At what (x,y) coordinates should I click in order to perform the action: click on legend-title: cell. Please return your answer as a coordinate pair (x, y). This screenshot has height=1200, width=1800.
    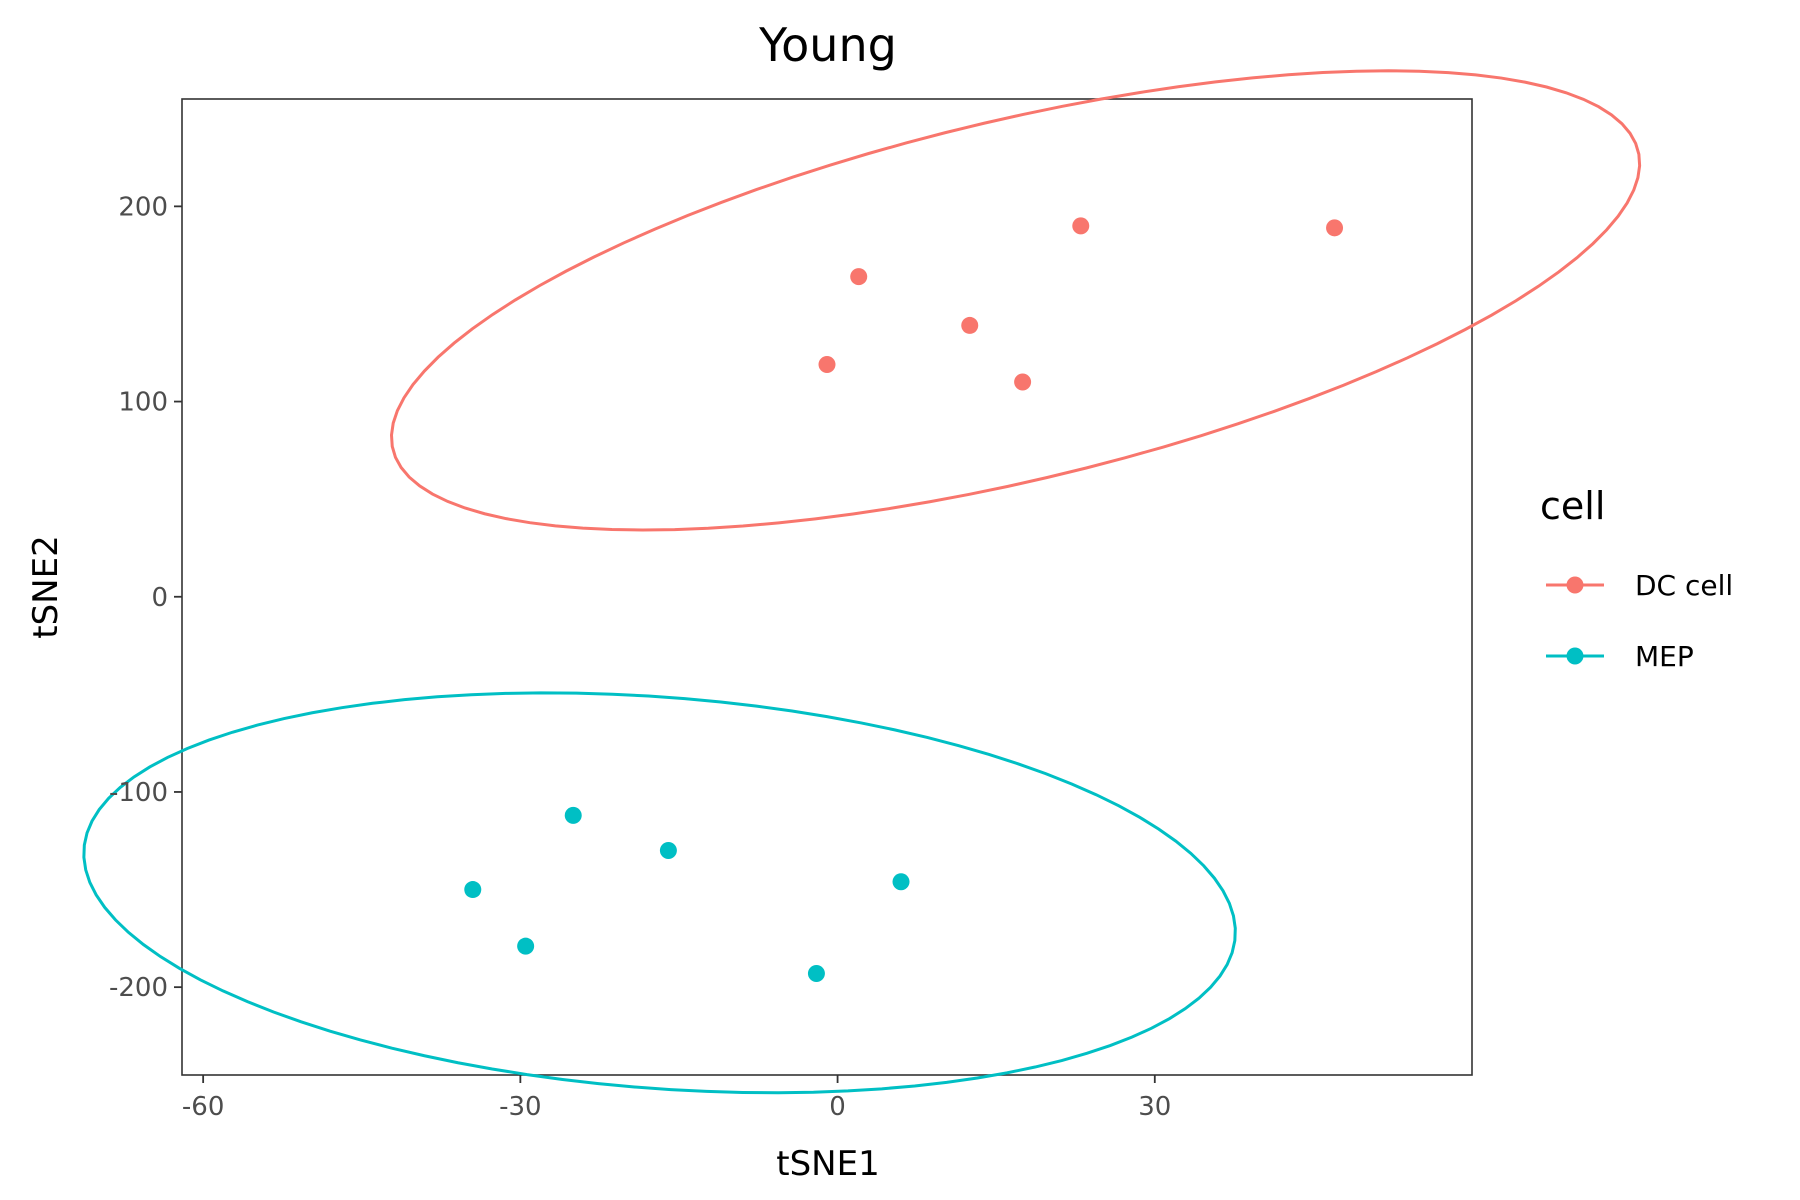
    Looking at the image, I should click on (1572, 506).